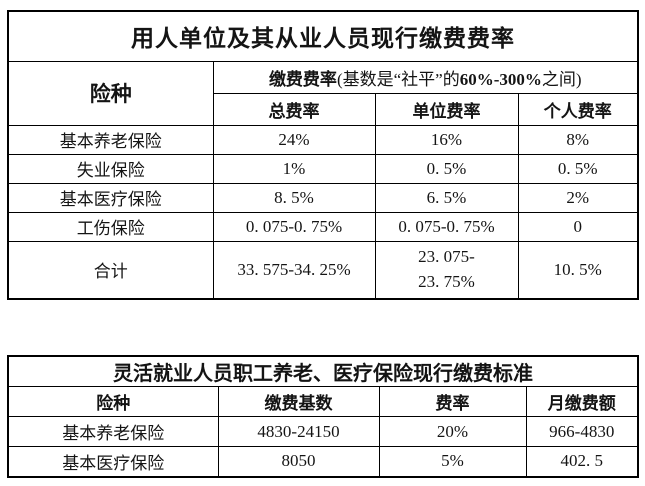 The image size is (645, 486). I want to click on table-row-work-injury: 工伤保险 0. 075-0. 75% 0. 075-0. 75% 0, so click(323, 226).